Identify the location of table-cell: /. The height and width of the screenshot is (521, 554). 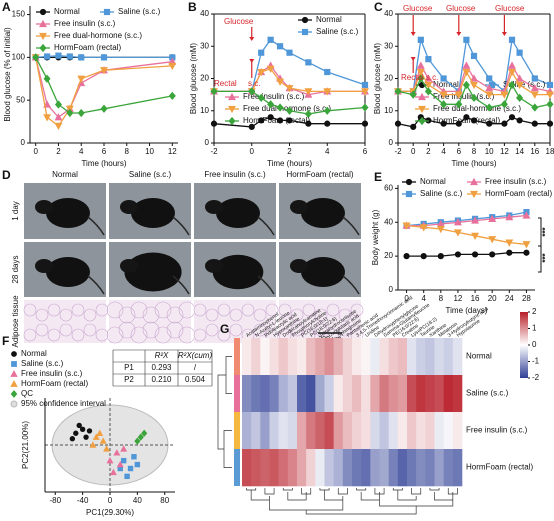
(195, 367).